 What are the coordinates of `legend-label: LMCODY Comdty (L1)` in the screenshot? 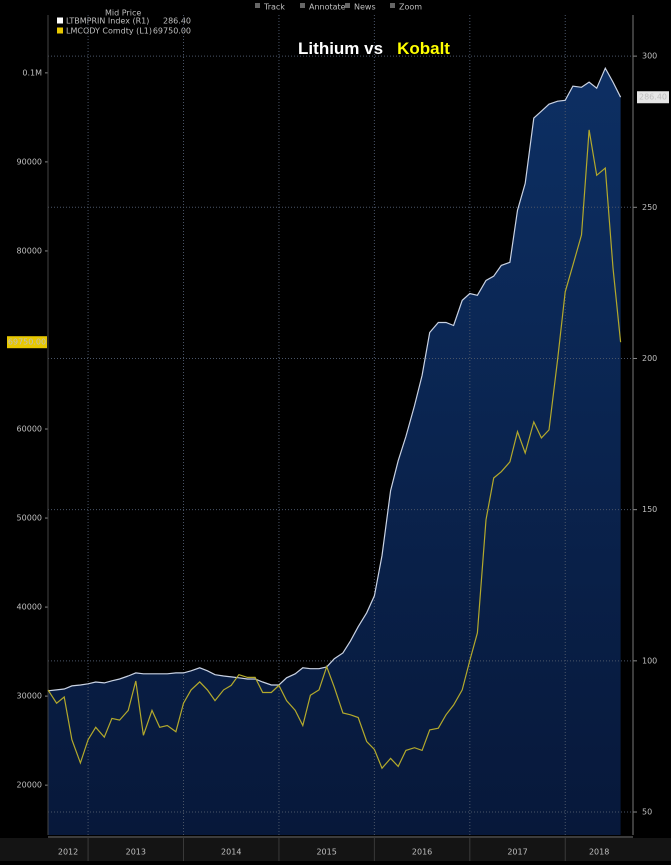 It's located at (109, 31).